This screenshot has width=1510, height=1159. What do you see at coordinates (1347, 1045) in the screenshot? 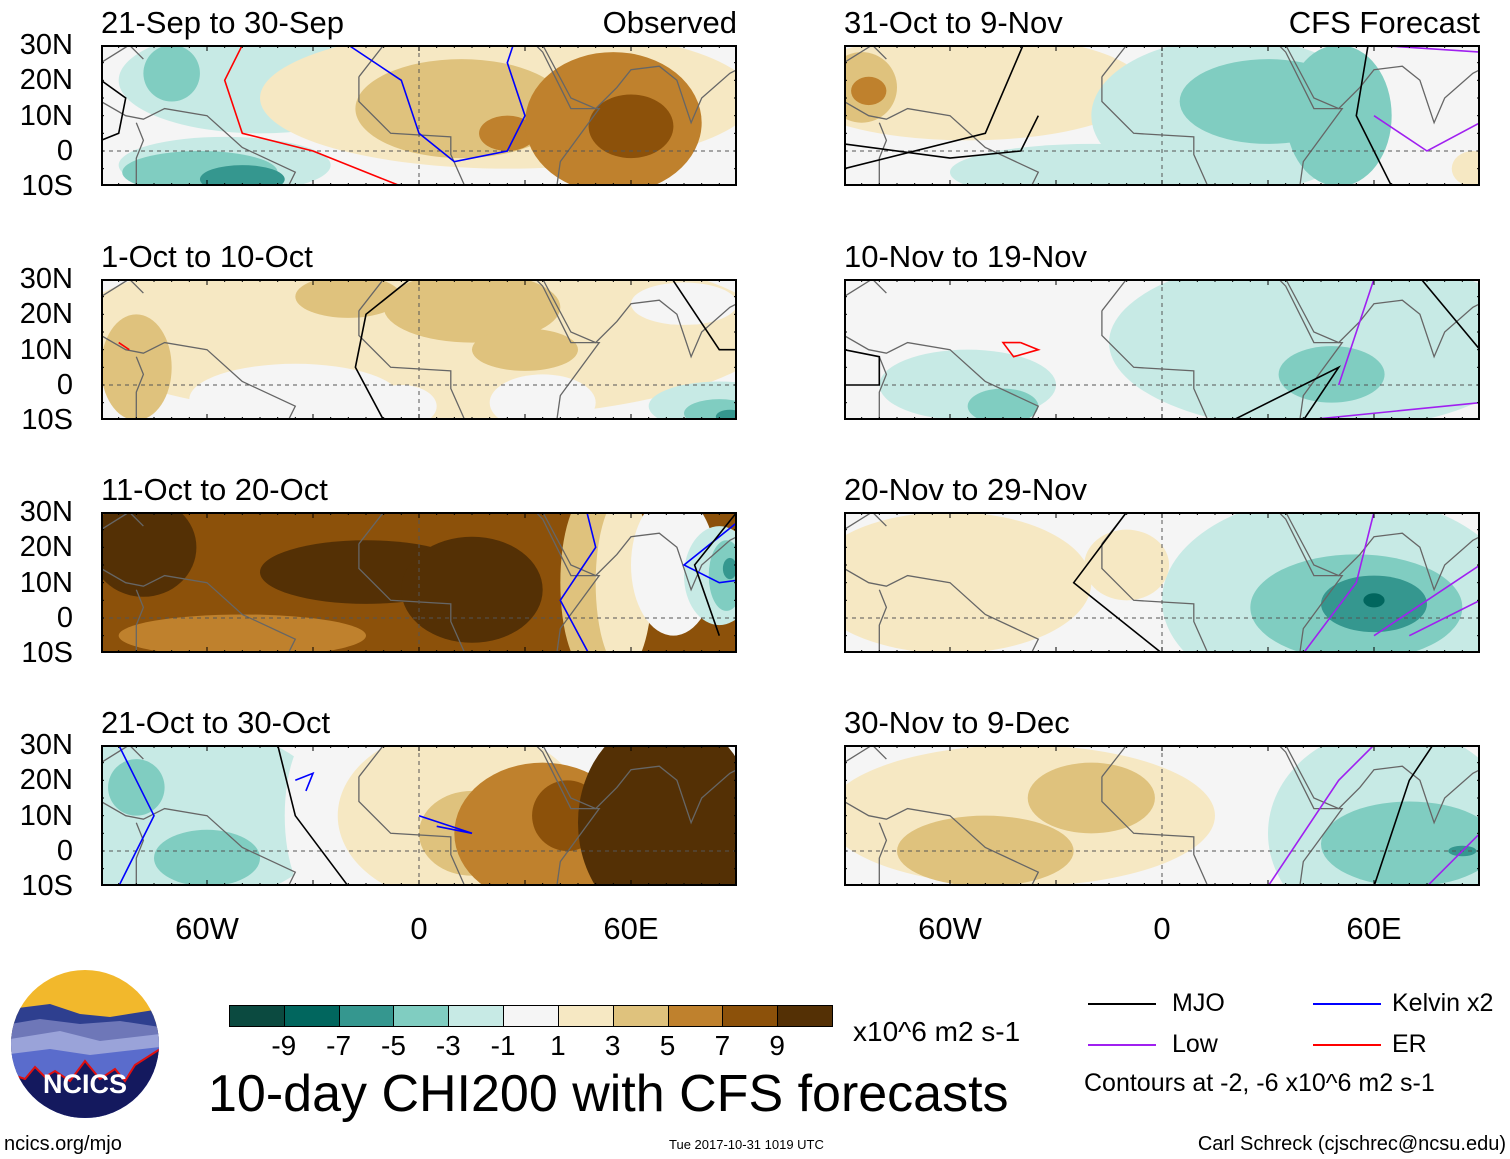
I see `legend-er-line` at bounding box center [1347, 1045].